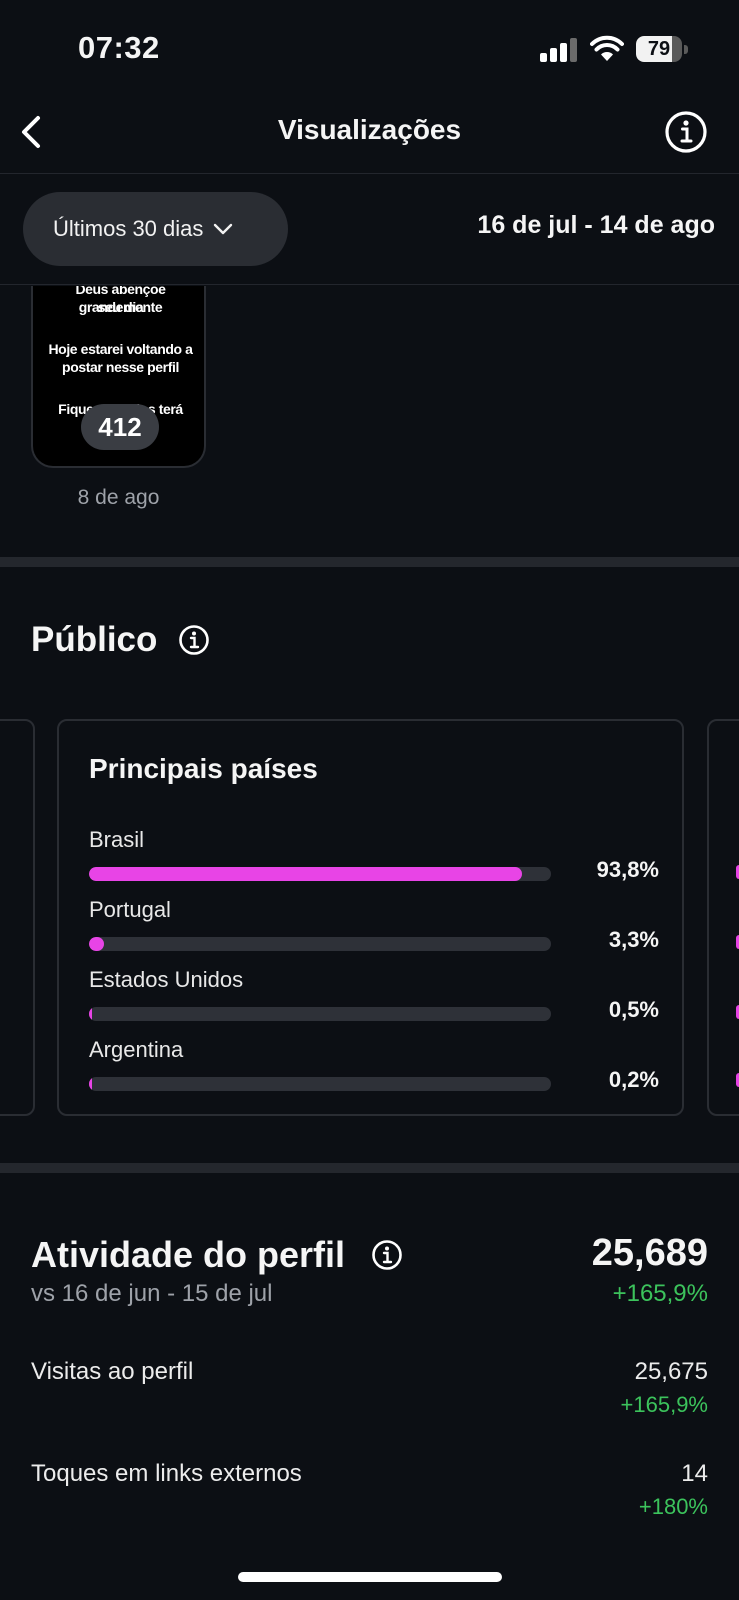  What do you see at coordinates (659, 49) in the screenshot?
I see `battery-level: 79` at bounding box center [659, 49].